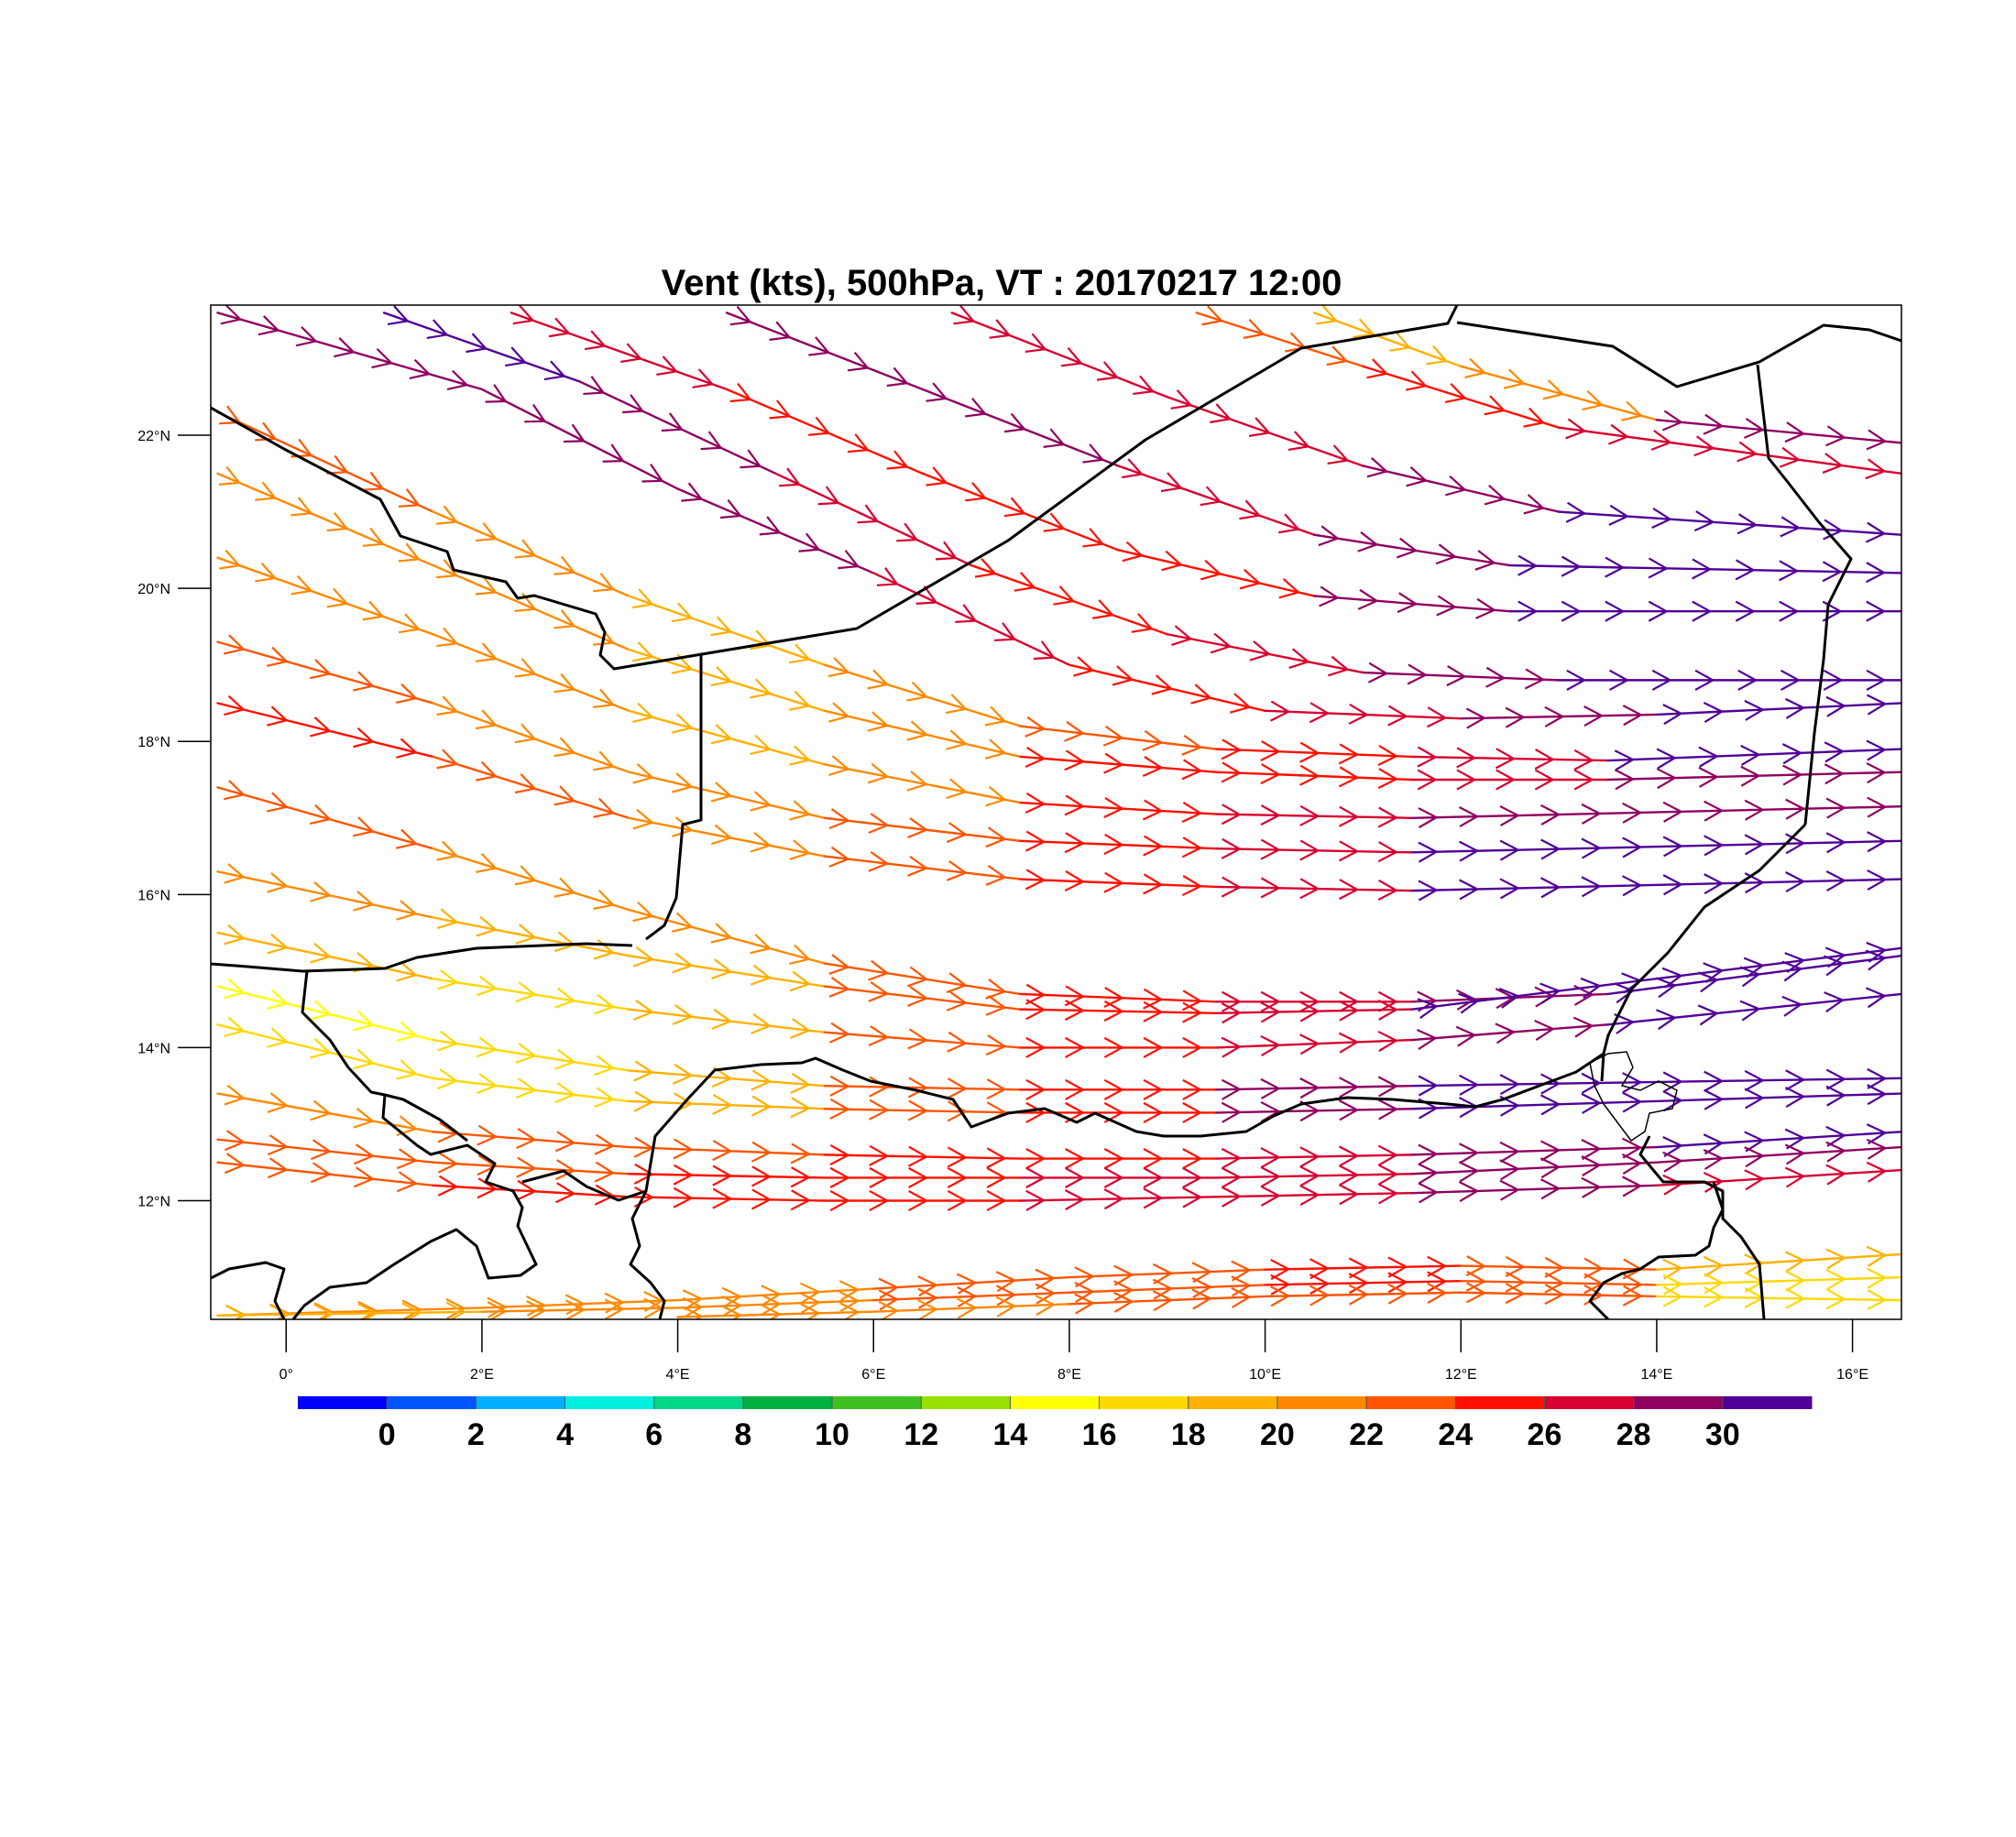 This screenshot has width=2016, height=1837. I want to click on colorbar-label: 6, so click(654, 1434).